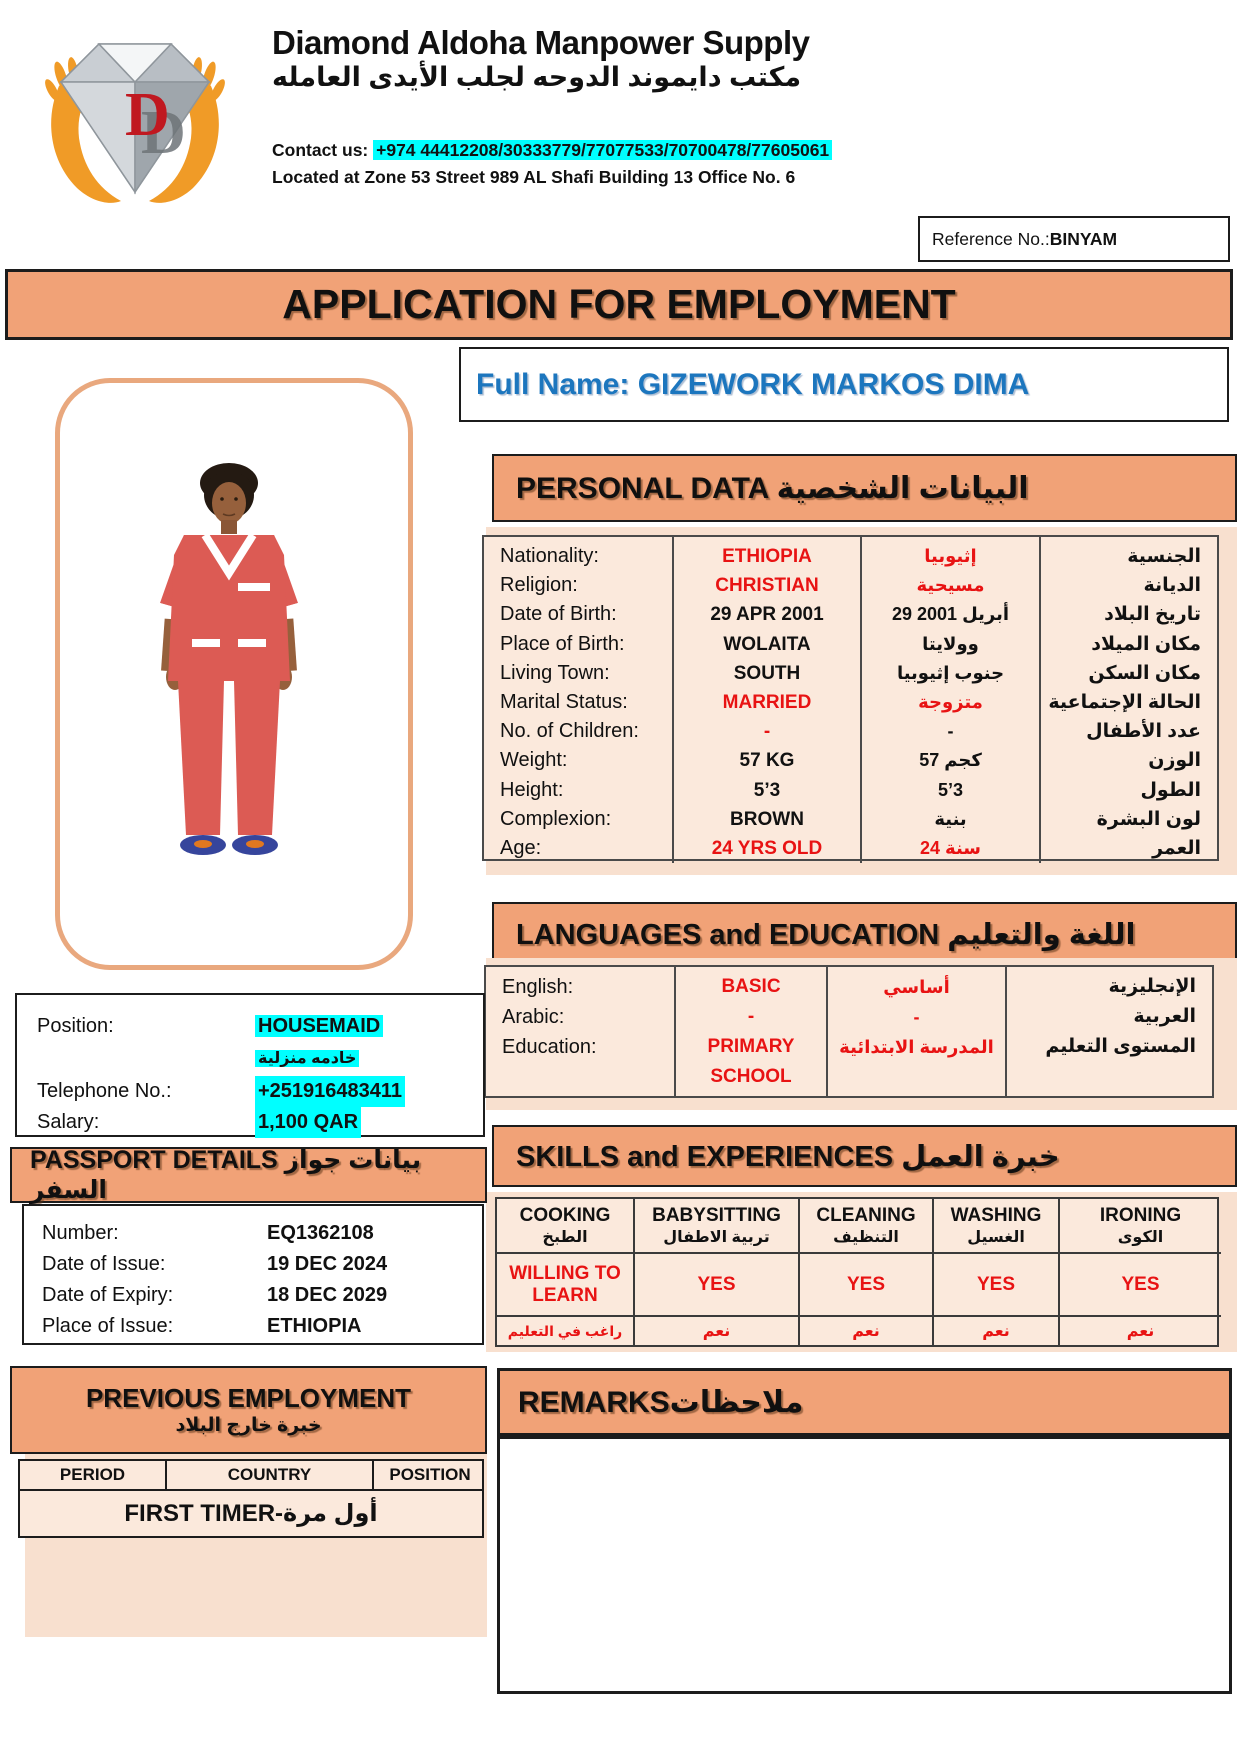  I want to click on reference-label: Reference No.:, so click(991, 238).